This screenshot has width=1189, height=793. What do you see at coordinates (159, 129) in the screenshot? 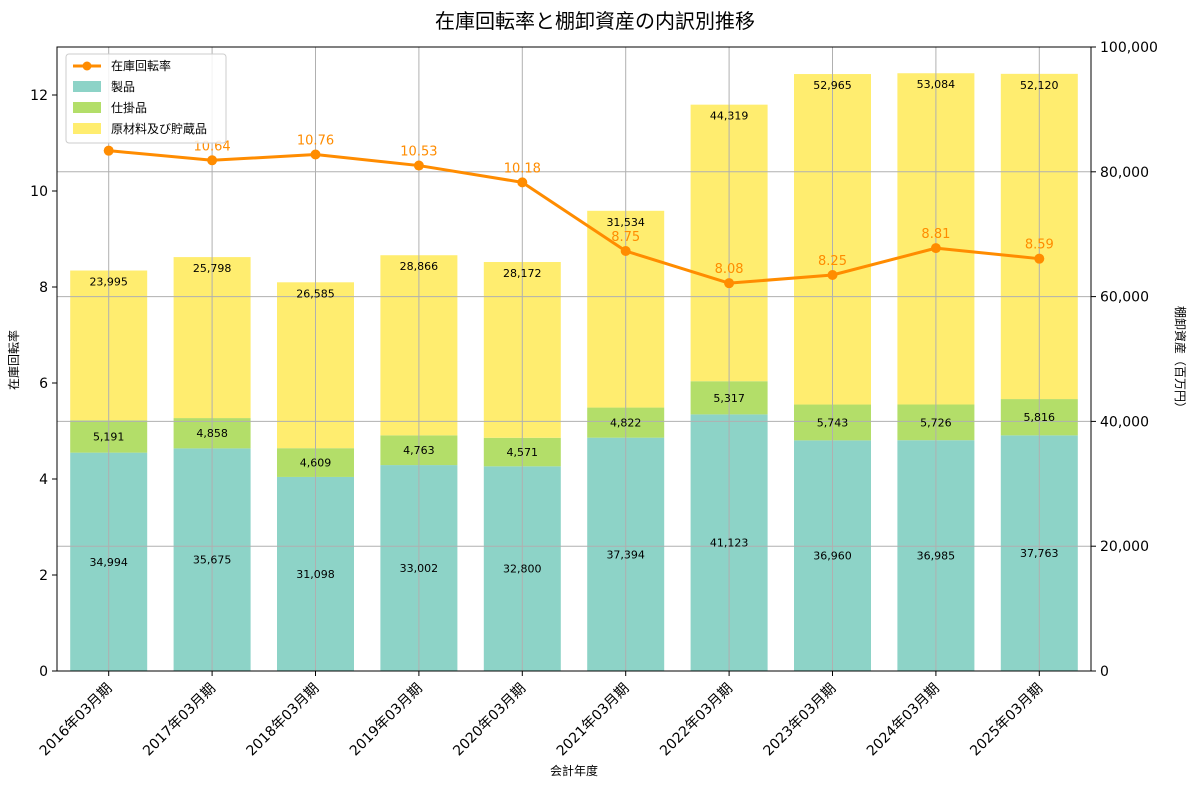
I see `legend-label-3: 原材料及び貯蔵品` at bounding box center [159, 129].